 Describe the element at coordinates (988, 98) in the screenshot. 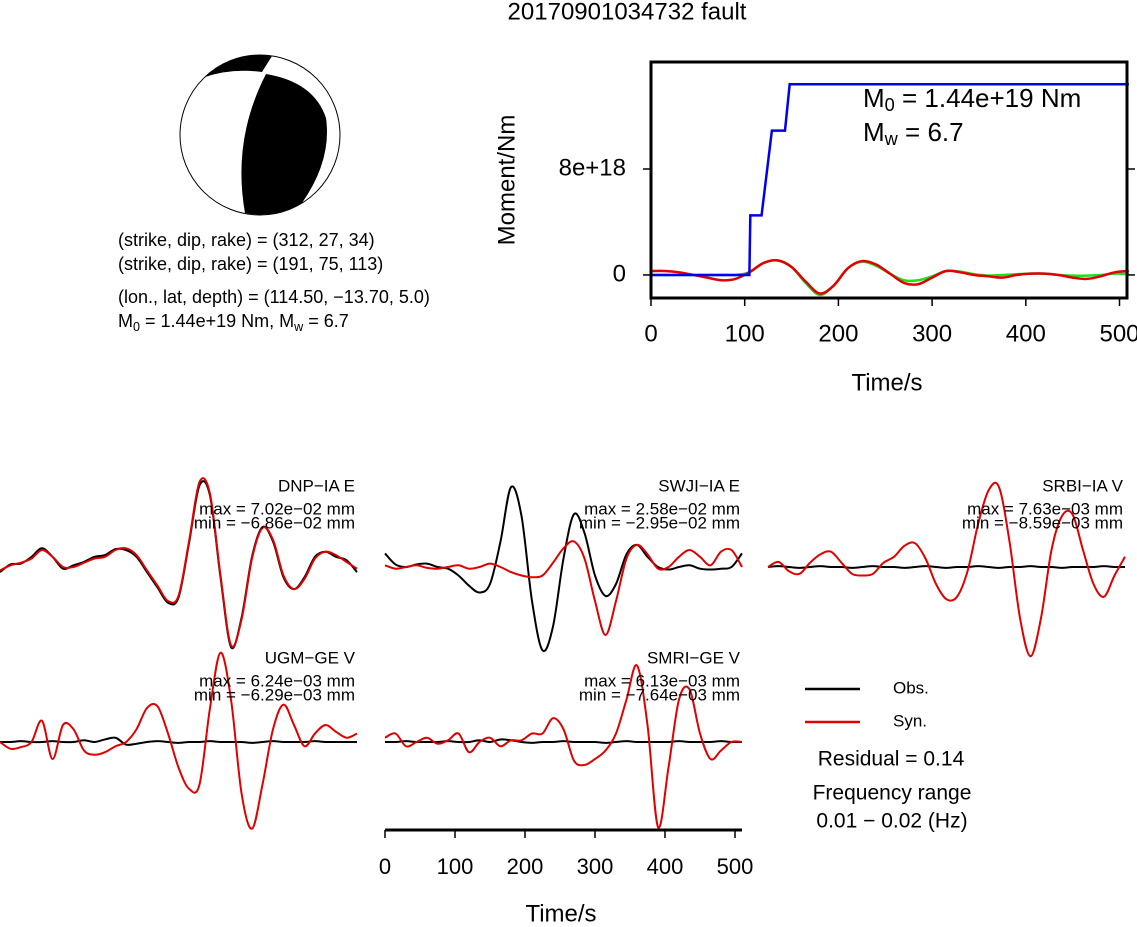

I see `text-part: = 1.44e+19 Nm` at that location.